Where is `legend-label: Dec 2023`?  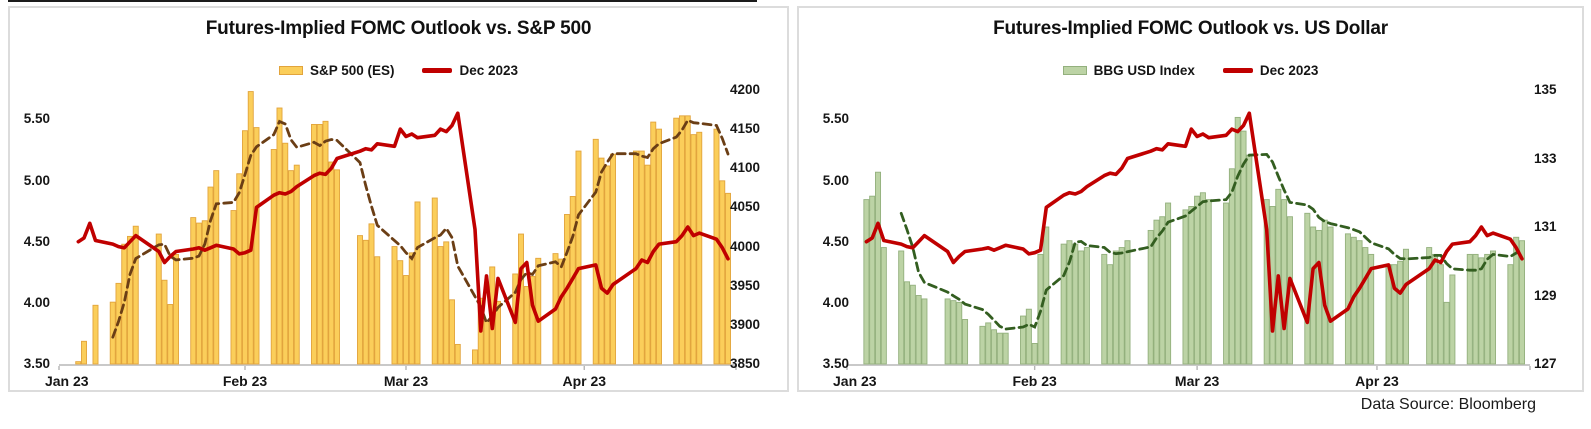 legend-label: Dec 2023 is located at coordinates (1289, 70).